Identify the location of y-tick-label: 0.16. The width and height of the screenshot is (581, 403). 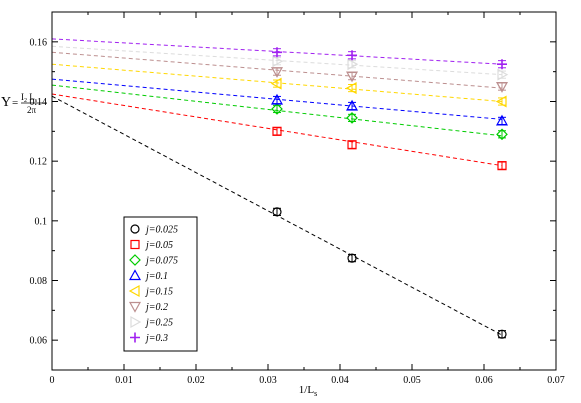
(39, 42).